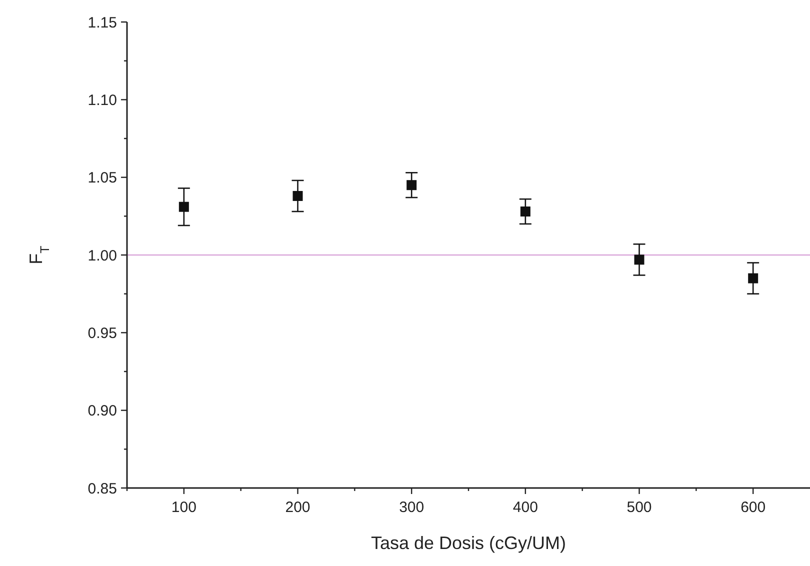 This screenshot has height=566, width=810. I want to click on y-tick-label: 0.90, so click(102, 411).